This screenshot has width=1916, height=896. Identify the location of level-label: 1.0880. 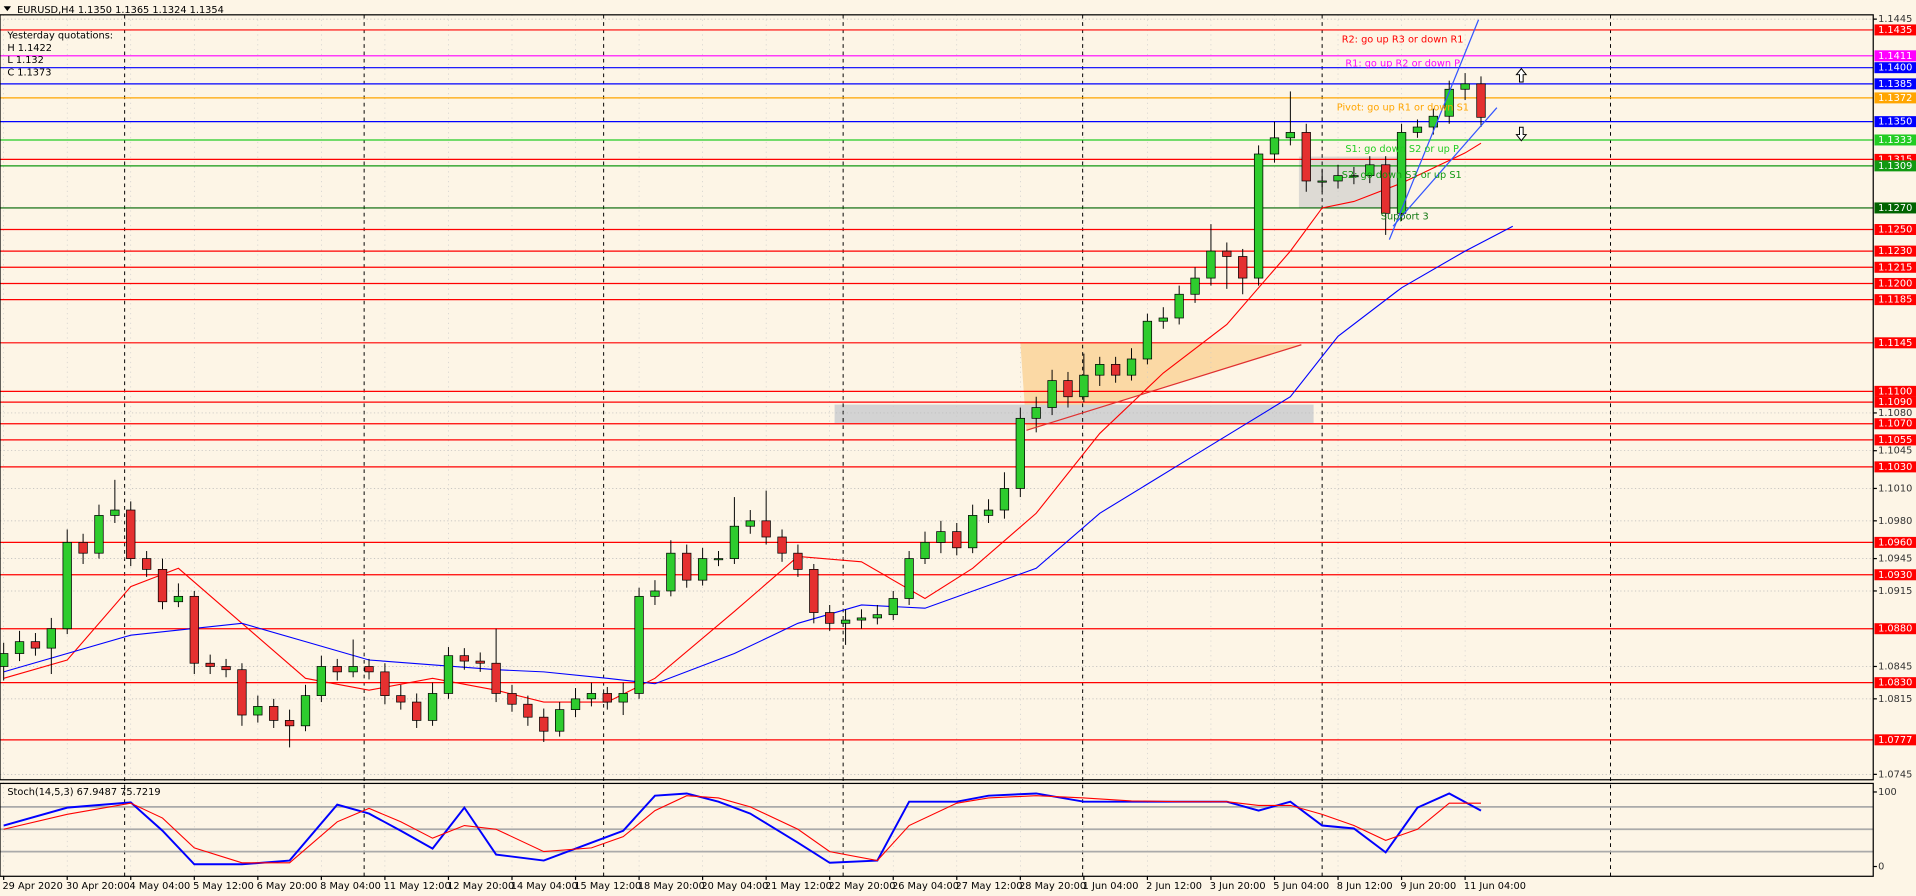
(1895, 629).